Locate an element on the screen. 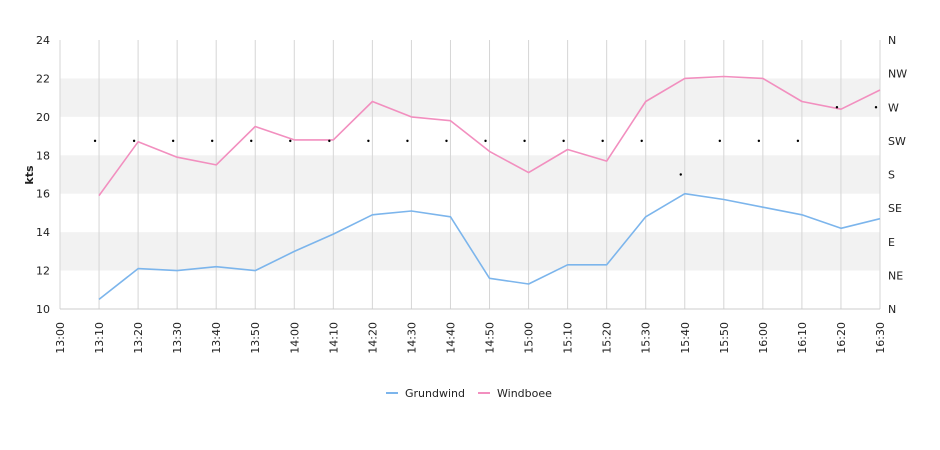 The width and height of the screenshot is (940, 450). y-axis-title: kts is located at coordinates (29, 175).